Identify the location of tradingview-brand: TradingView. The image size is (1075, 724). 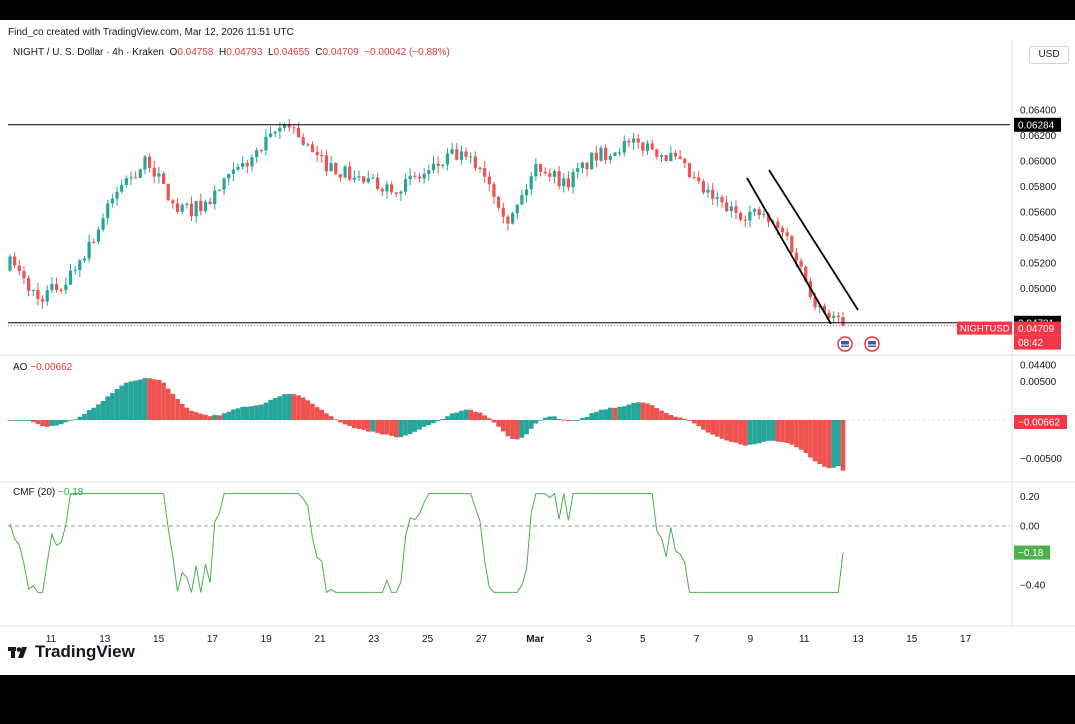
(71, 652).